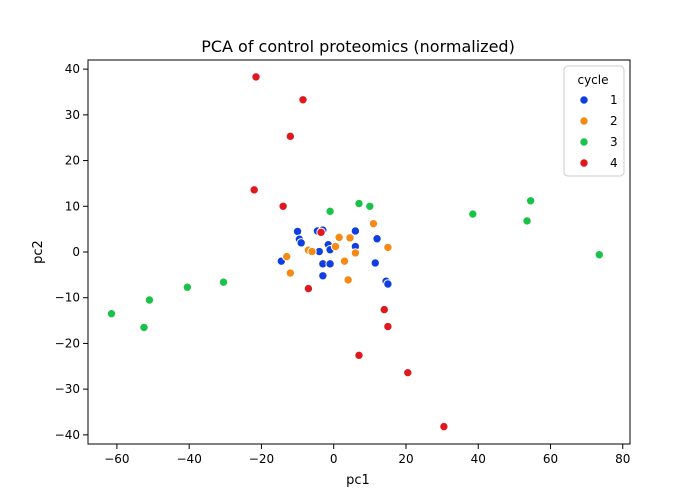  I want to click on legend: cycle 1 2 3 4, so click(594, 121).